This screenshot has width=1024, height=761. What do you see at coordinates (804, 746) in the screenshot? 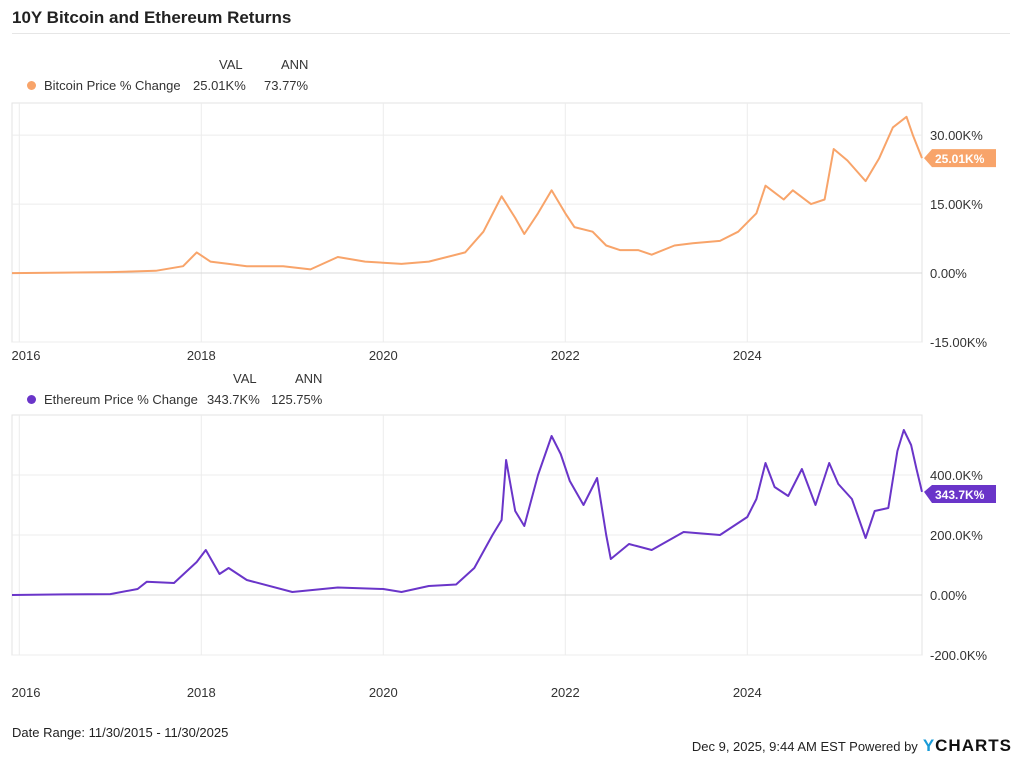
I see `timestamp: Dec 9, 2025, 9:44 AM EST Powered by` at bounding box center [804, 746].